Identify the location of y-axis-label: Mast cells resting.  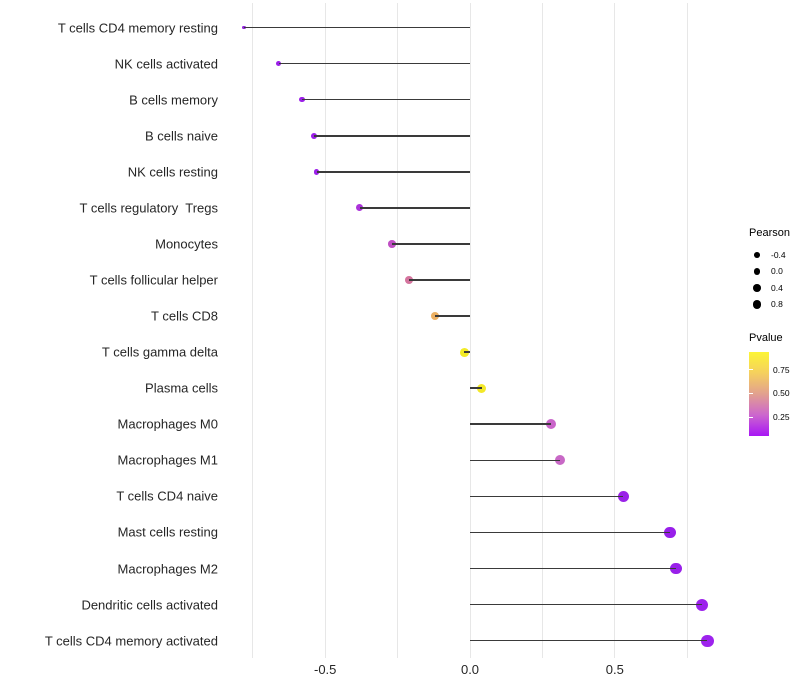
(167, 532).